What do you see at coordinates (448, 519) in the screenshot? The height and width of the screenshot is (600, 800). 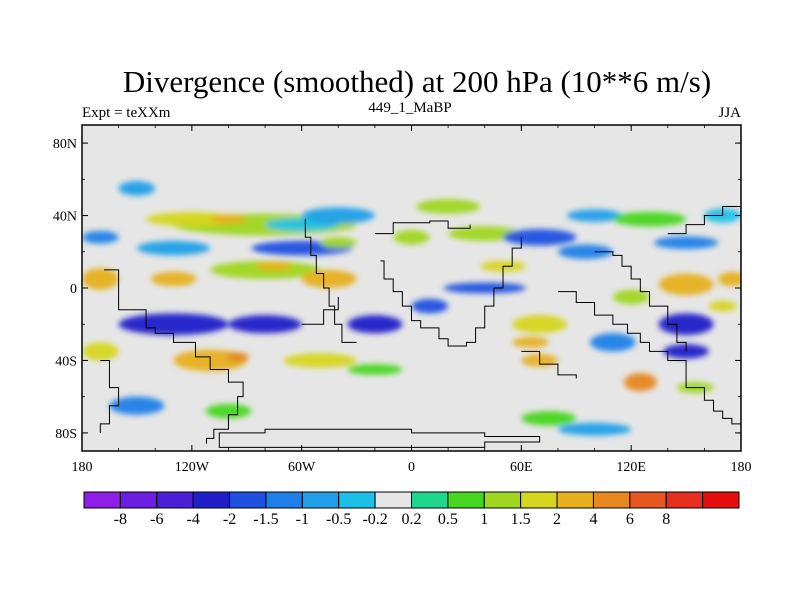 I see `colorbar-label: 0.5` at bounding box center [448, 519].